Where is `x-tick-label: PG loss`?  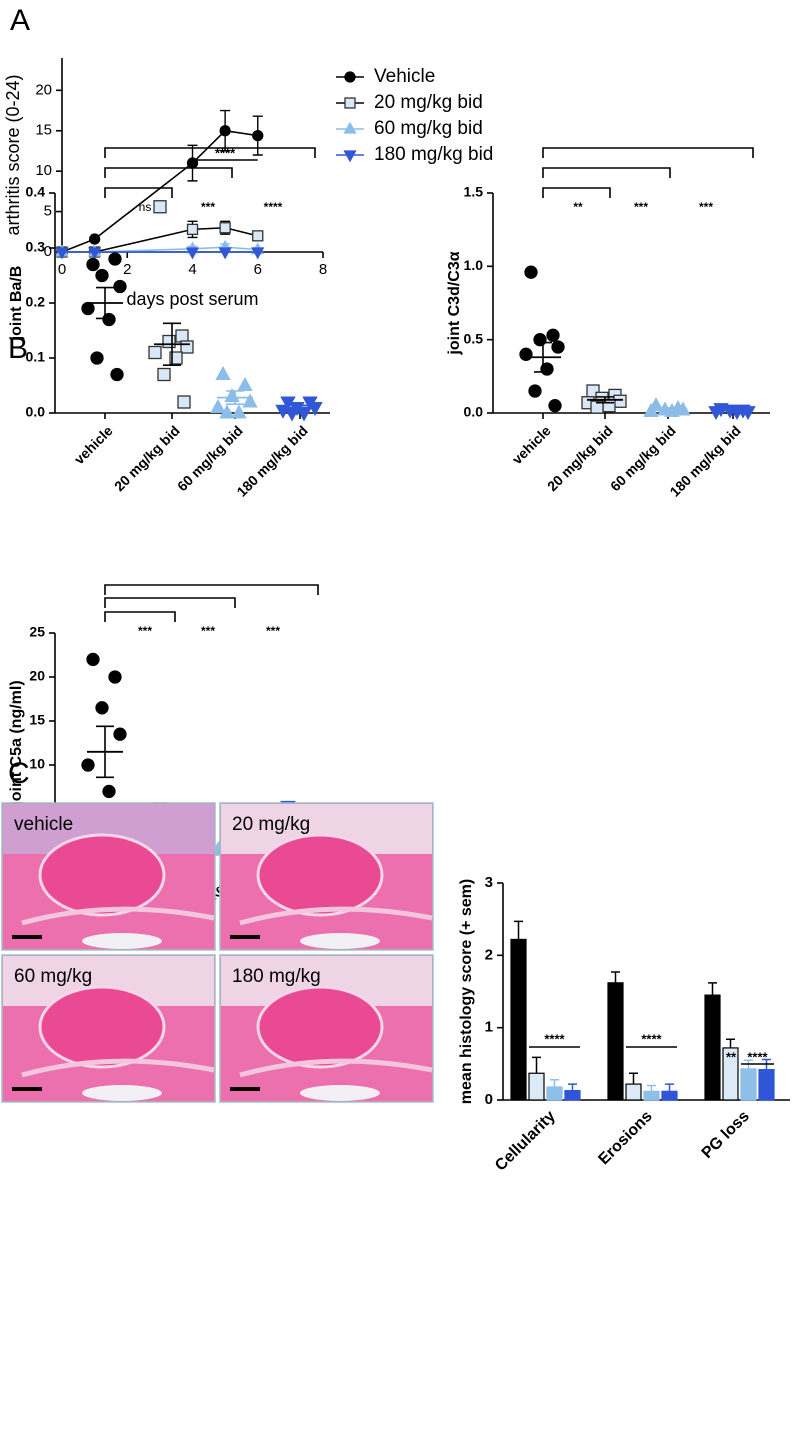 x-tick-label: PG loss is located at coordinates (726, 1135).